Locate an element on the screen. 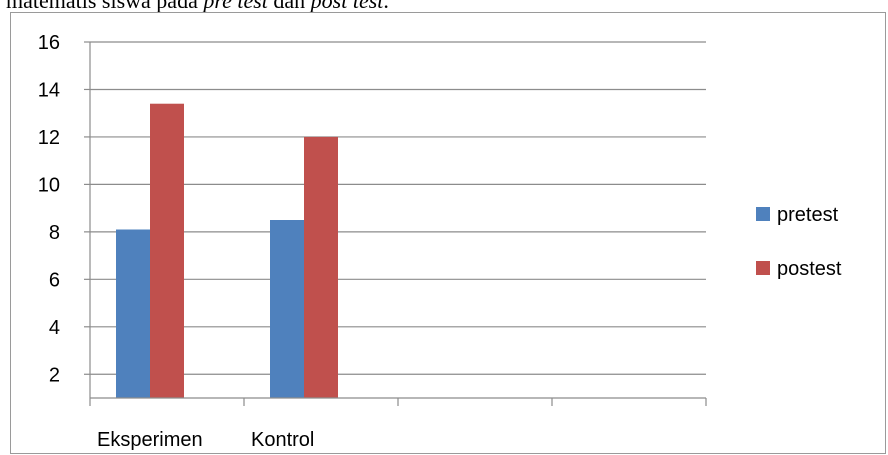  caption-prefix: matematis siswa pada is located at coordinates (105, 6).